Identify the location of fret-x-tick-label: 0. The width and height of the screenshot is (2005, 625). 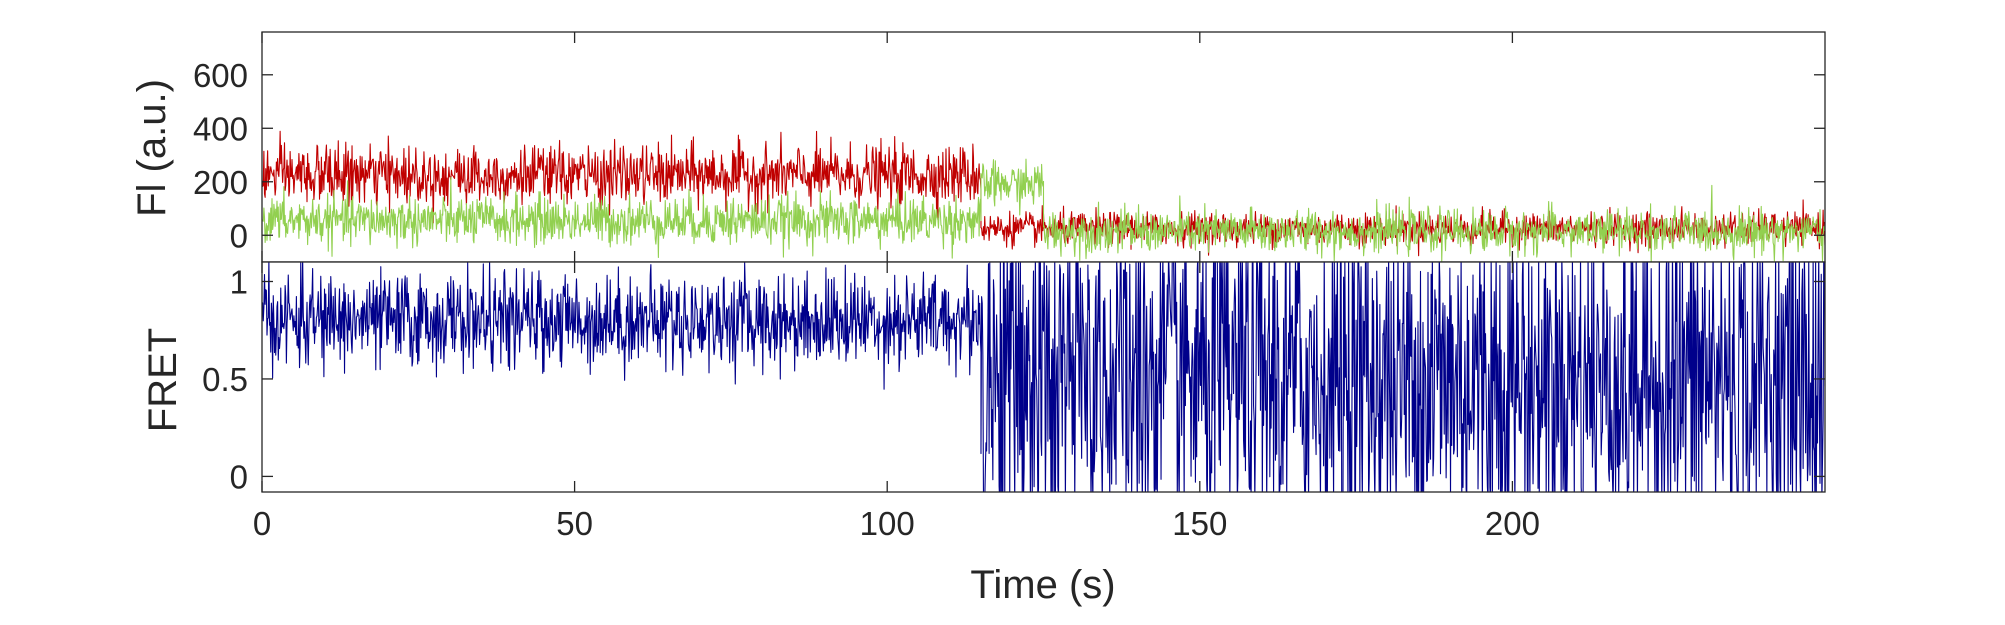
(262, 523).